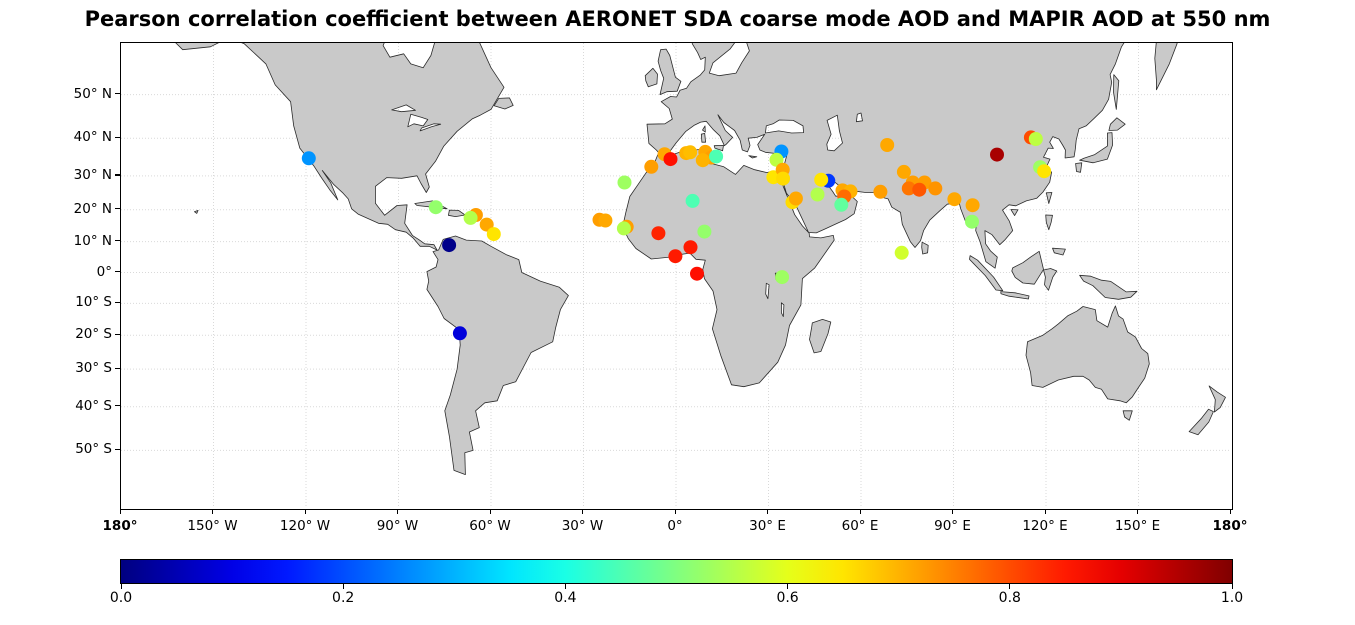  Describe the element at coordinates (93, 334) in the screenshot. I see `y-tick-label: 20° S` at that location.